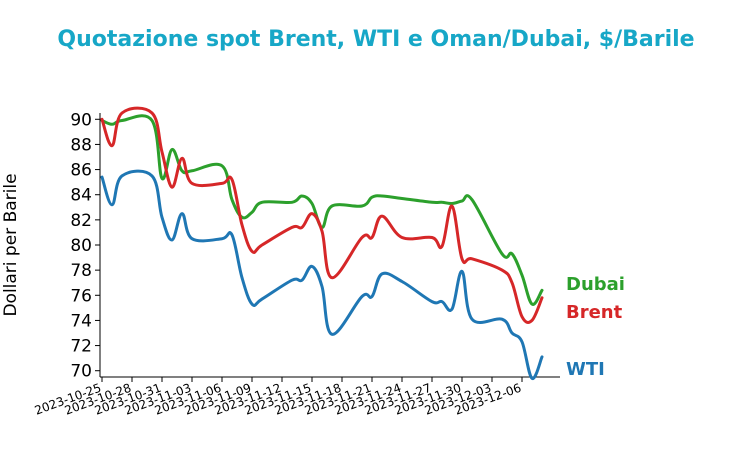 Image resolution: width=752 pixels, height=476 pixels. I want to click on series-label-wti: WTI, so click(585, 369).